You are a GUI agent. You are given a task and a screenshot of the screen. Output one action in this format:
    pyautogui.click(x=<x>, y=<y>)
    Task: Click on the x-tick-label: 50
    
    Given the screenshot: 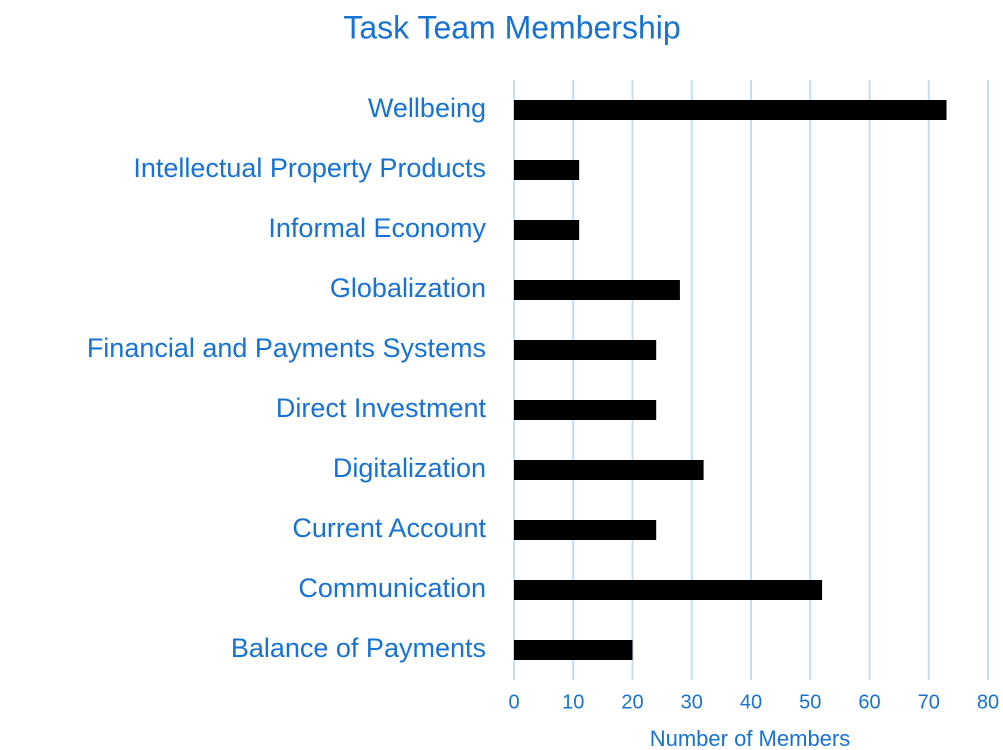 What is the action you would take?
    pyautogui.click(x=810, y=702)
    